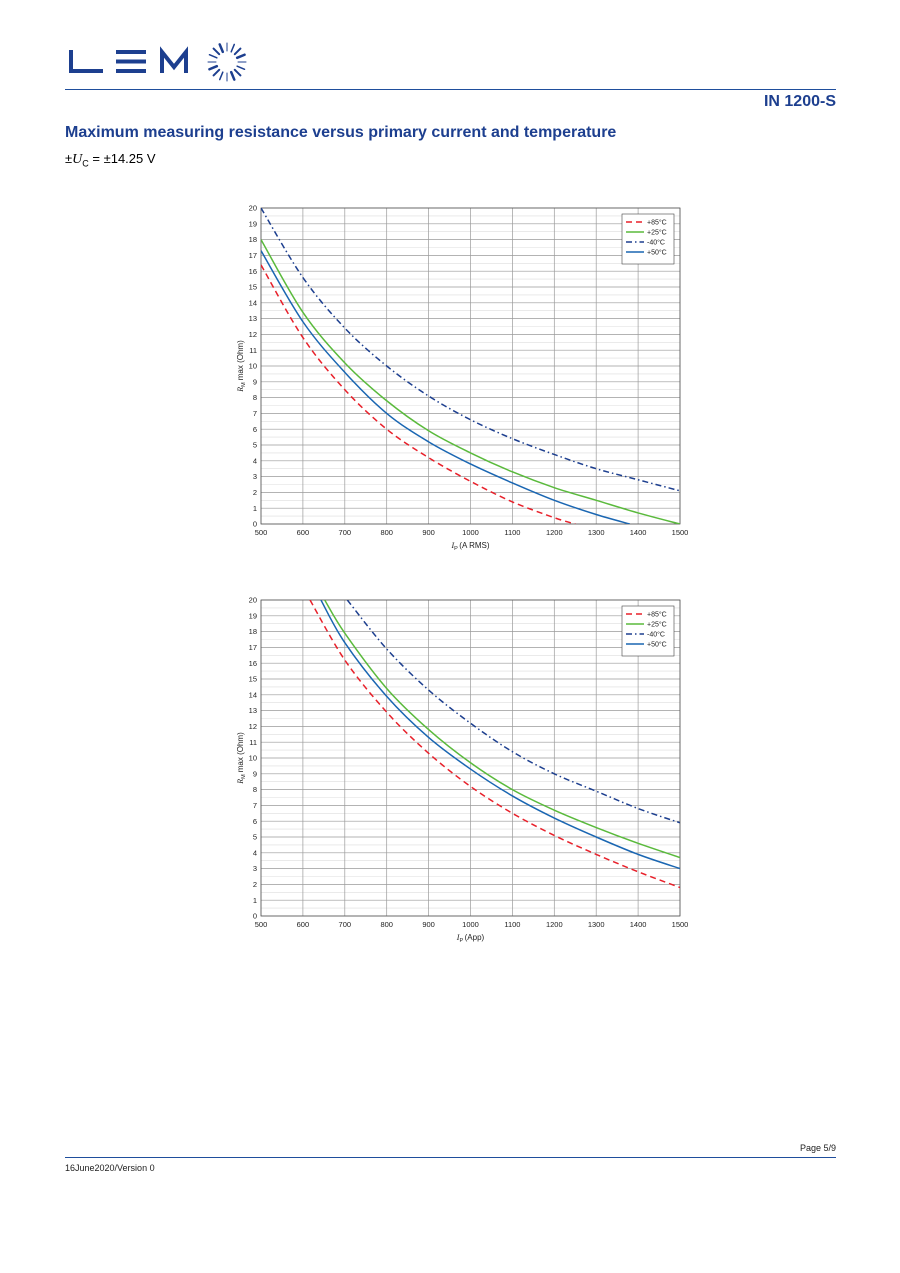 This screenshot has width=900, height=1273. Describe the element at coordinates (303, 532) in the screenshot. I see `x-tick-label: 600` at that location.